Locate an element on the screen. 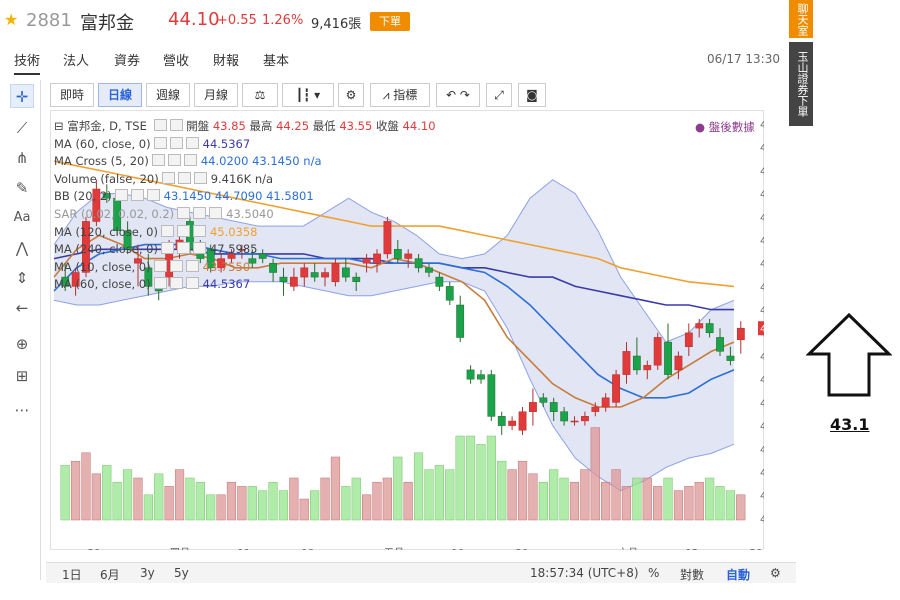  order-button: 下單 is located at coordinates (390, 21).